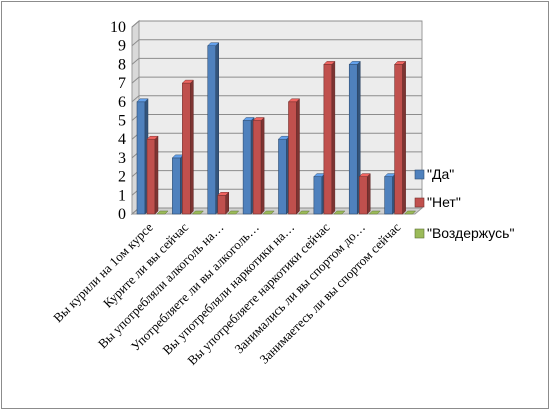 The width and height of the screenshot is (552, 412). Describe the element at coordinates (122, 64) in the screenshot. I see `y-tick-label: 8` at that location.